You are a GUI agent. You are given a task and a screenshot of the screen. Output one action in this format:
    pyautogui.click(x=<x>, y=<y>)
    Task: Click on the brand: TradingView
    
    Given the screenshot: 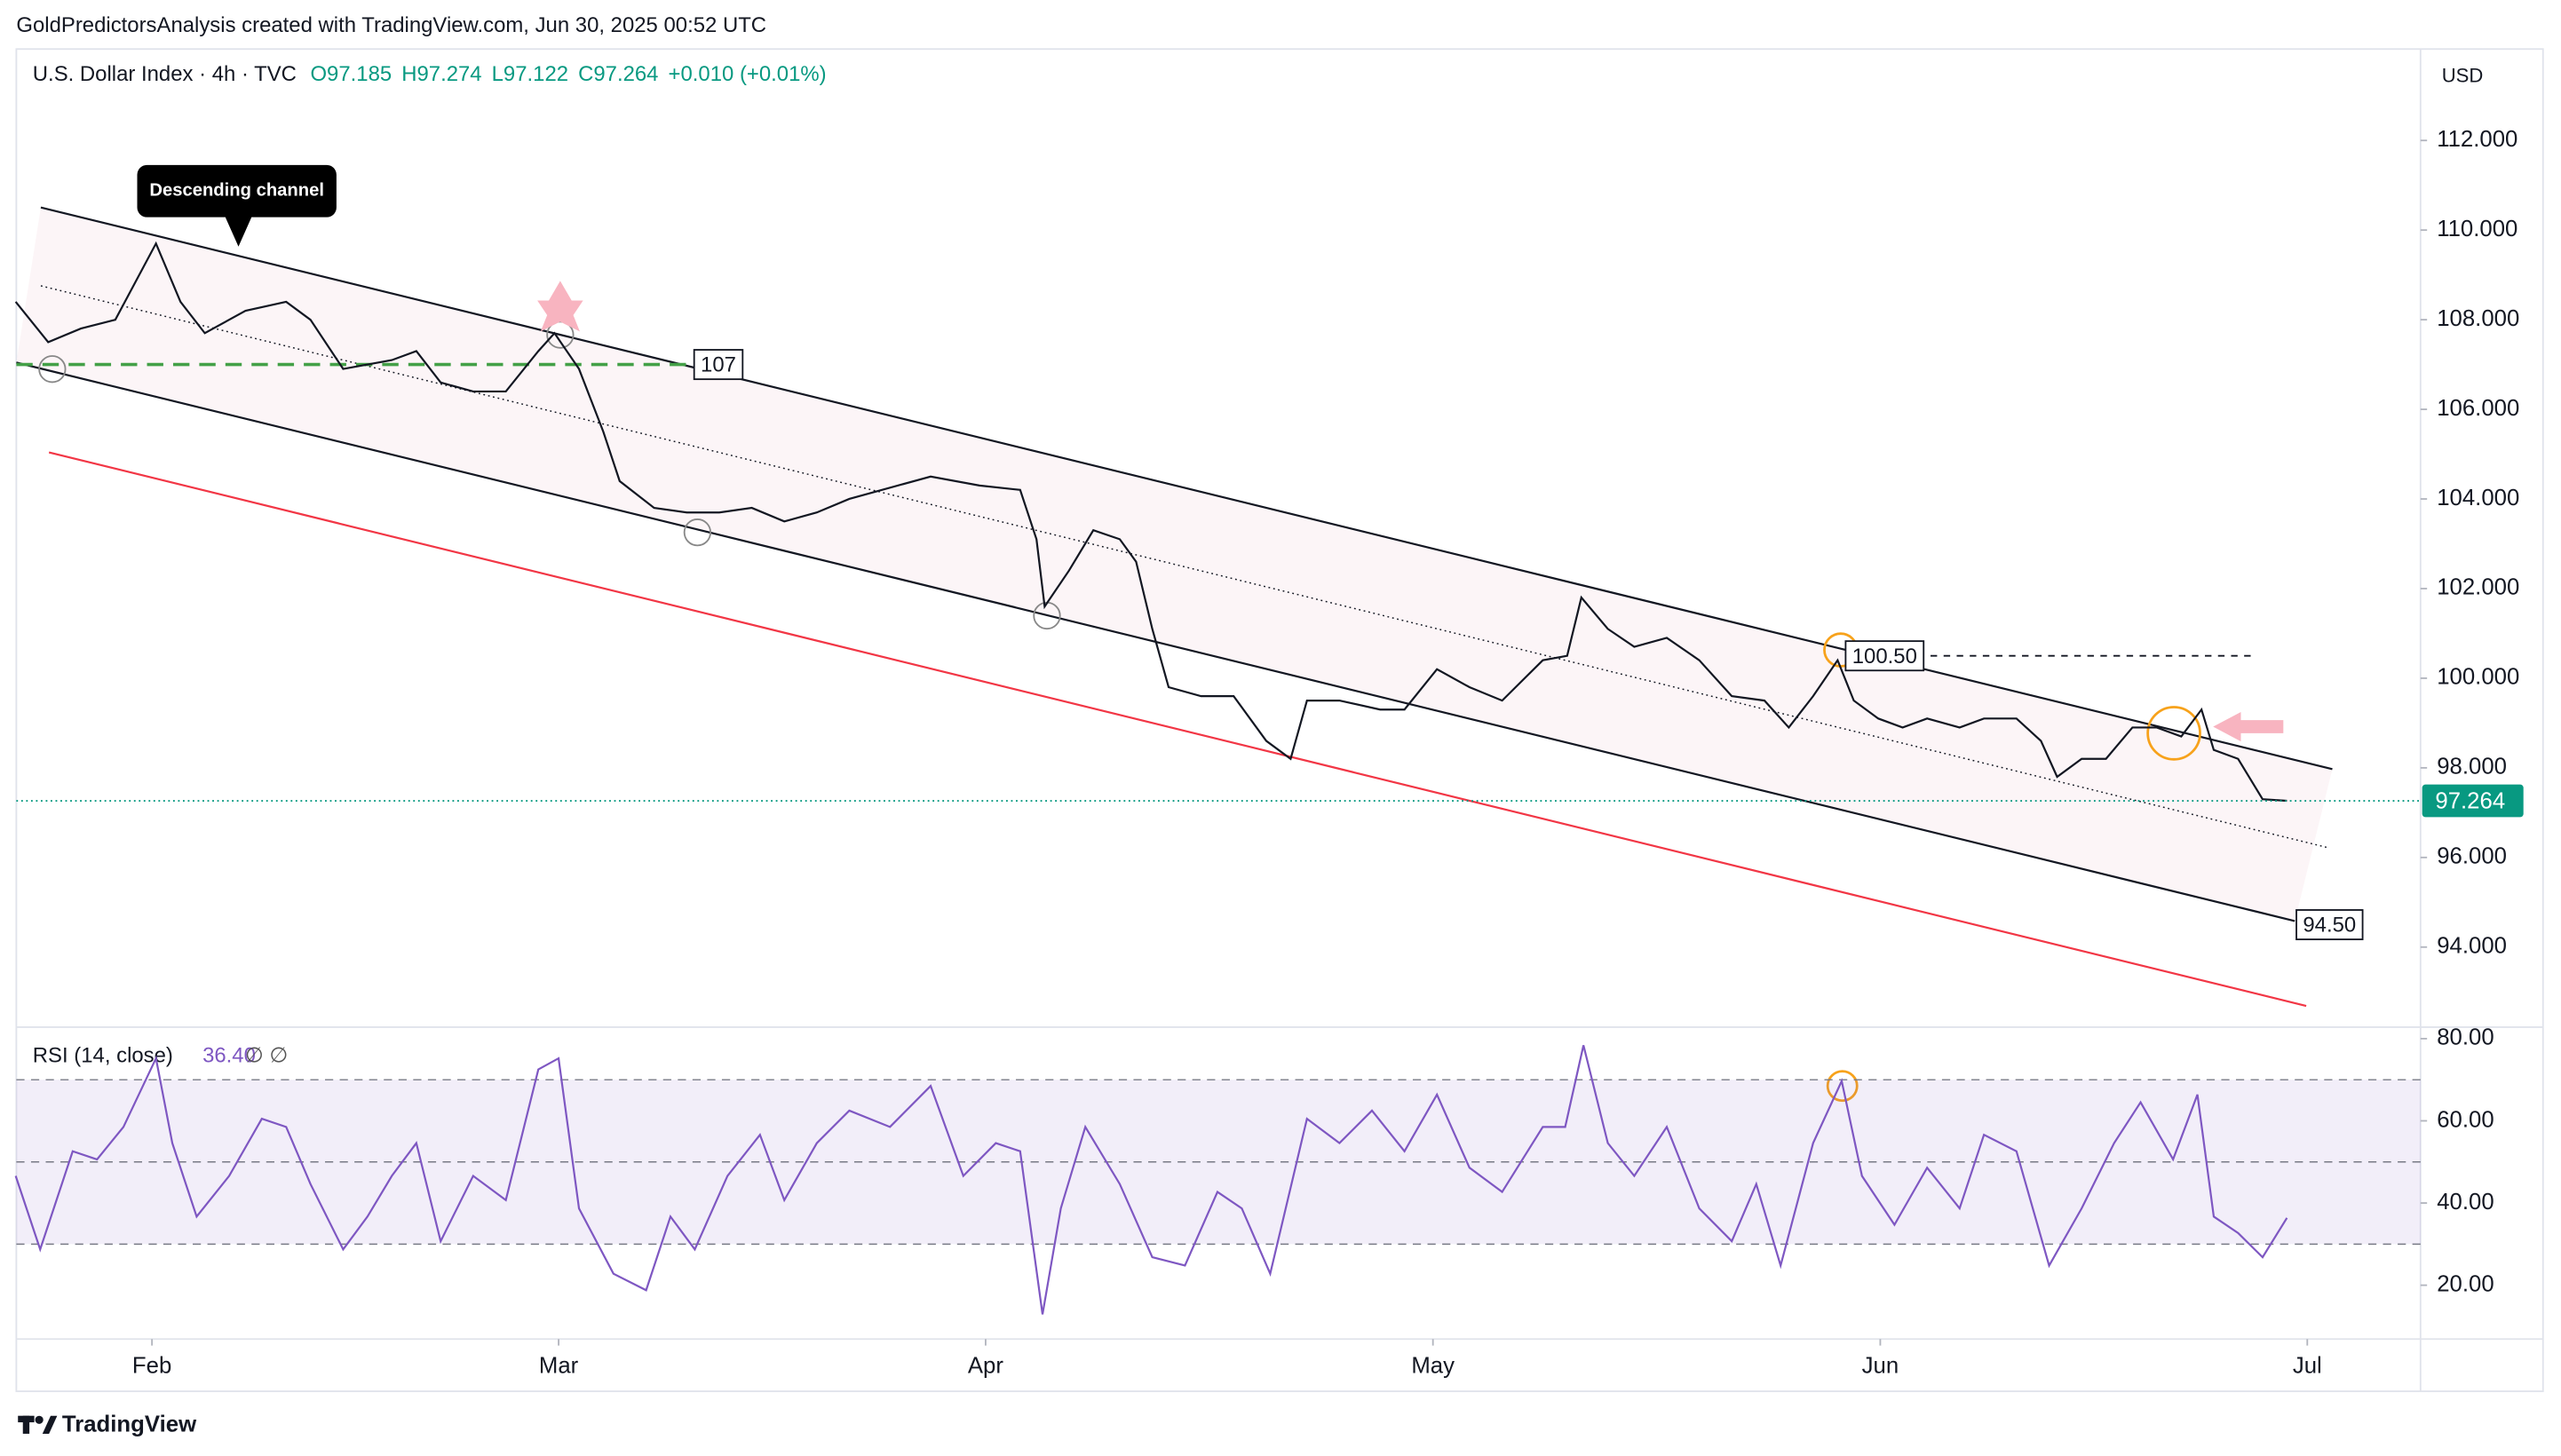 What is the action you would take?
    pyautogui.click(x=129, y=1424)
    